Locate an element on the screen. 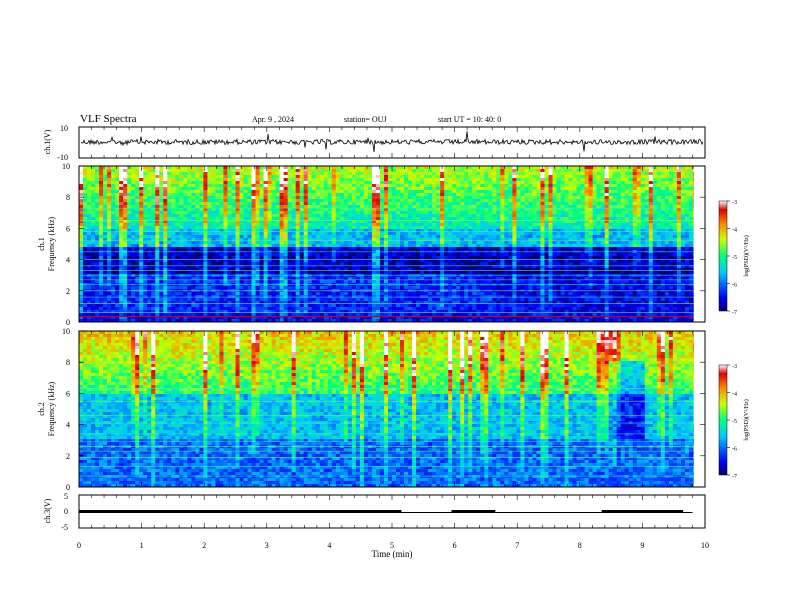  x-tick-label: 8 is located at coordinates (580, 545).